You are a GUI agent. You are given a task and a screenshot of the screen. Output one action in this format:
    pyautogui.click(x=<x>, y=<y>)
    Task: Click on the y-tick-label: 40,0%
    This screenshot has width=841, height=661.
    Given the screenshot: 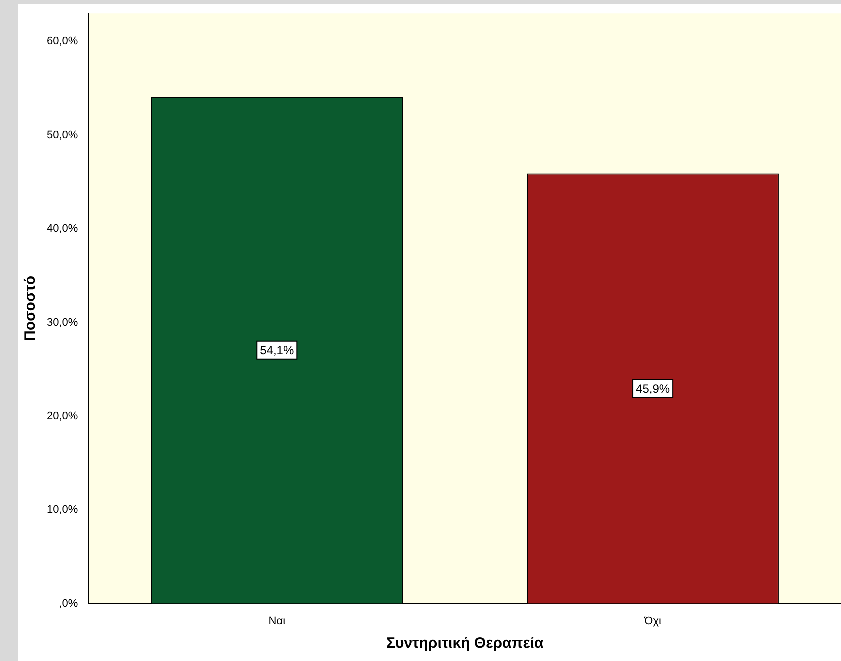 What is the action you would take?
    pyautogui.click(x=62, y=229)
    